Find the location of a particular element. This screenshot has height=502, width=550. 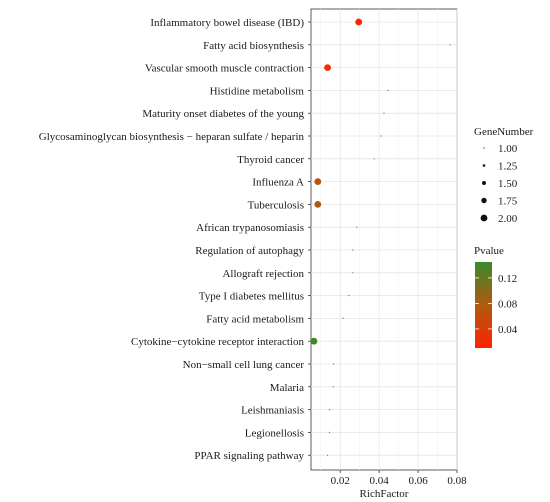

size-legend-title: GeneNumber is located at coordinates (504, 132).